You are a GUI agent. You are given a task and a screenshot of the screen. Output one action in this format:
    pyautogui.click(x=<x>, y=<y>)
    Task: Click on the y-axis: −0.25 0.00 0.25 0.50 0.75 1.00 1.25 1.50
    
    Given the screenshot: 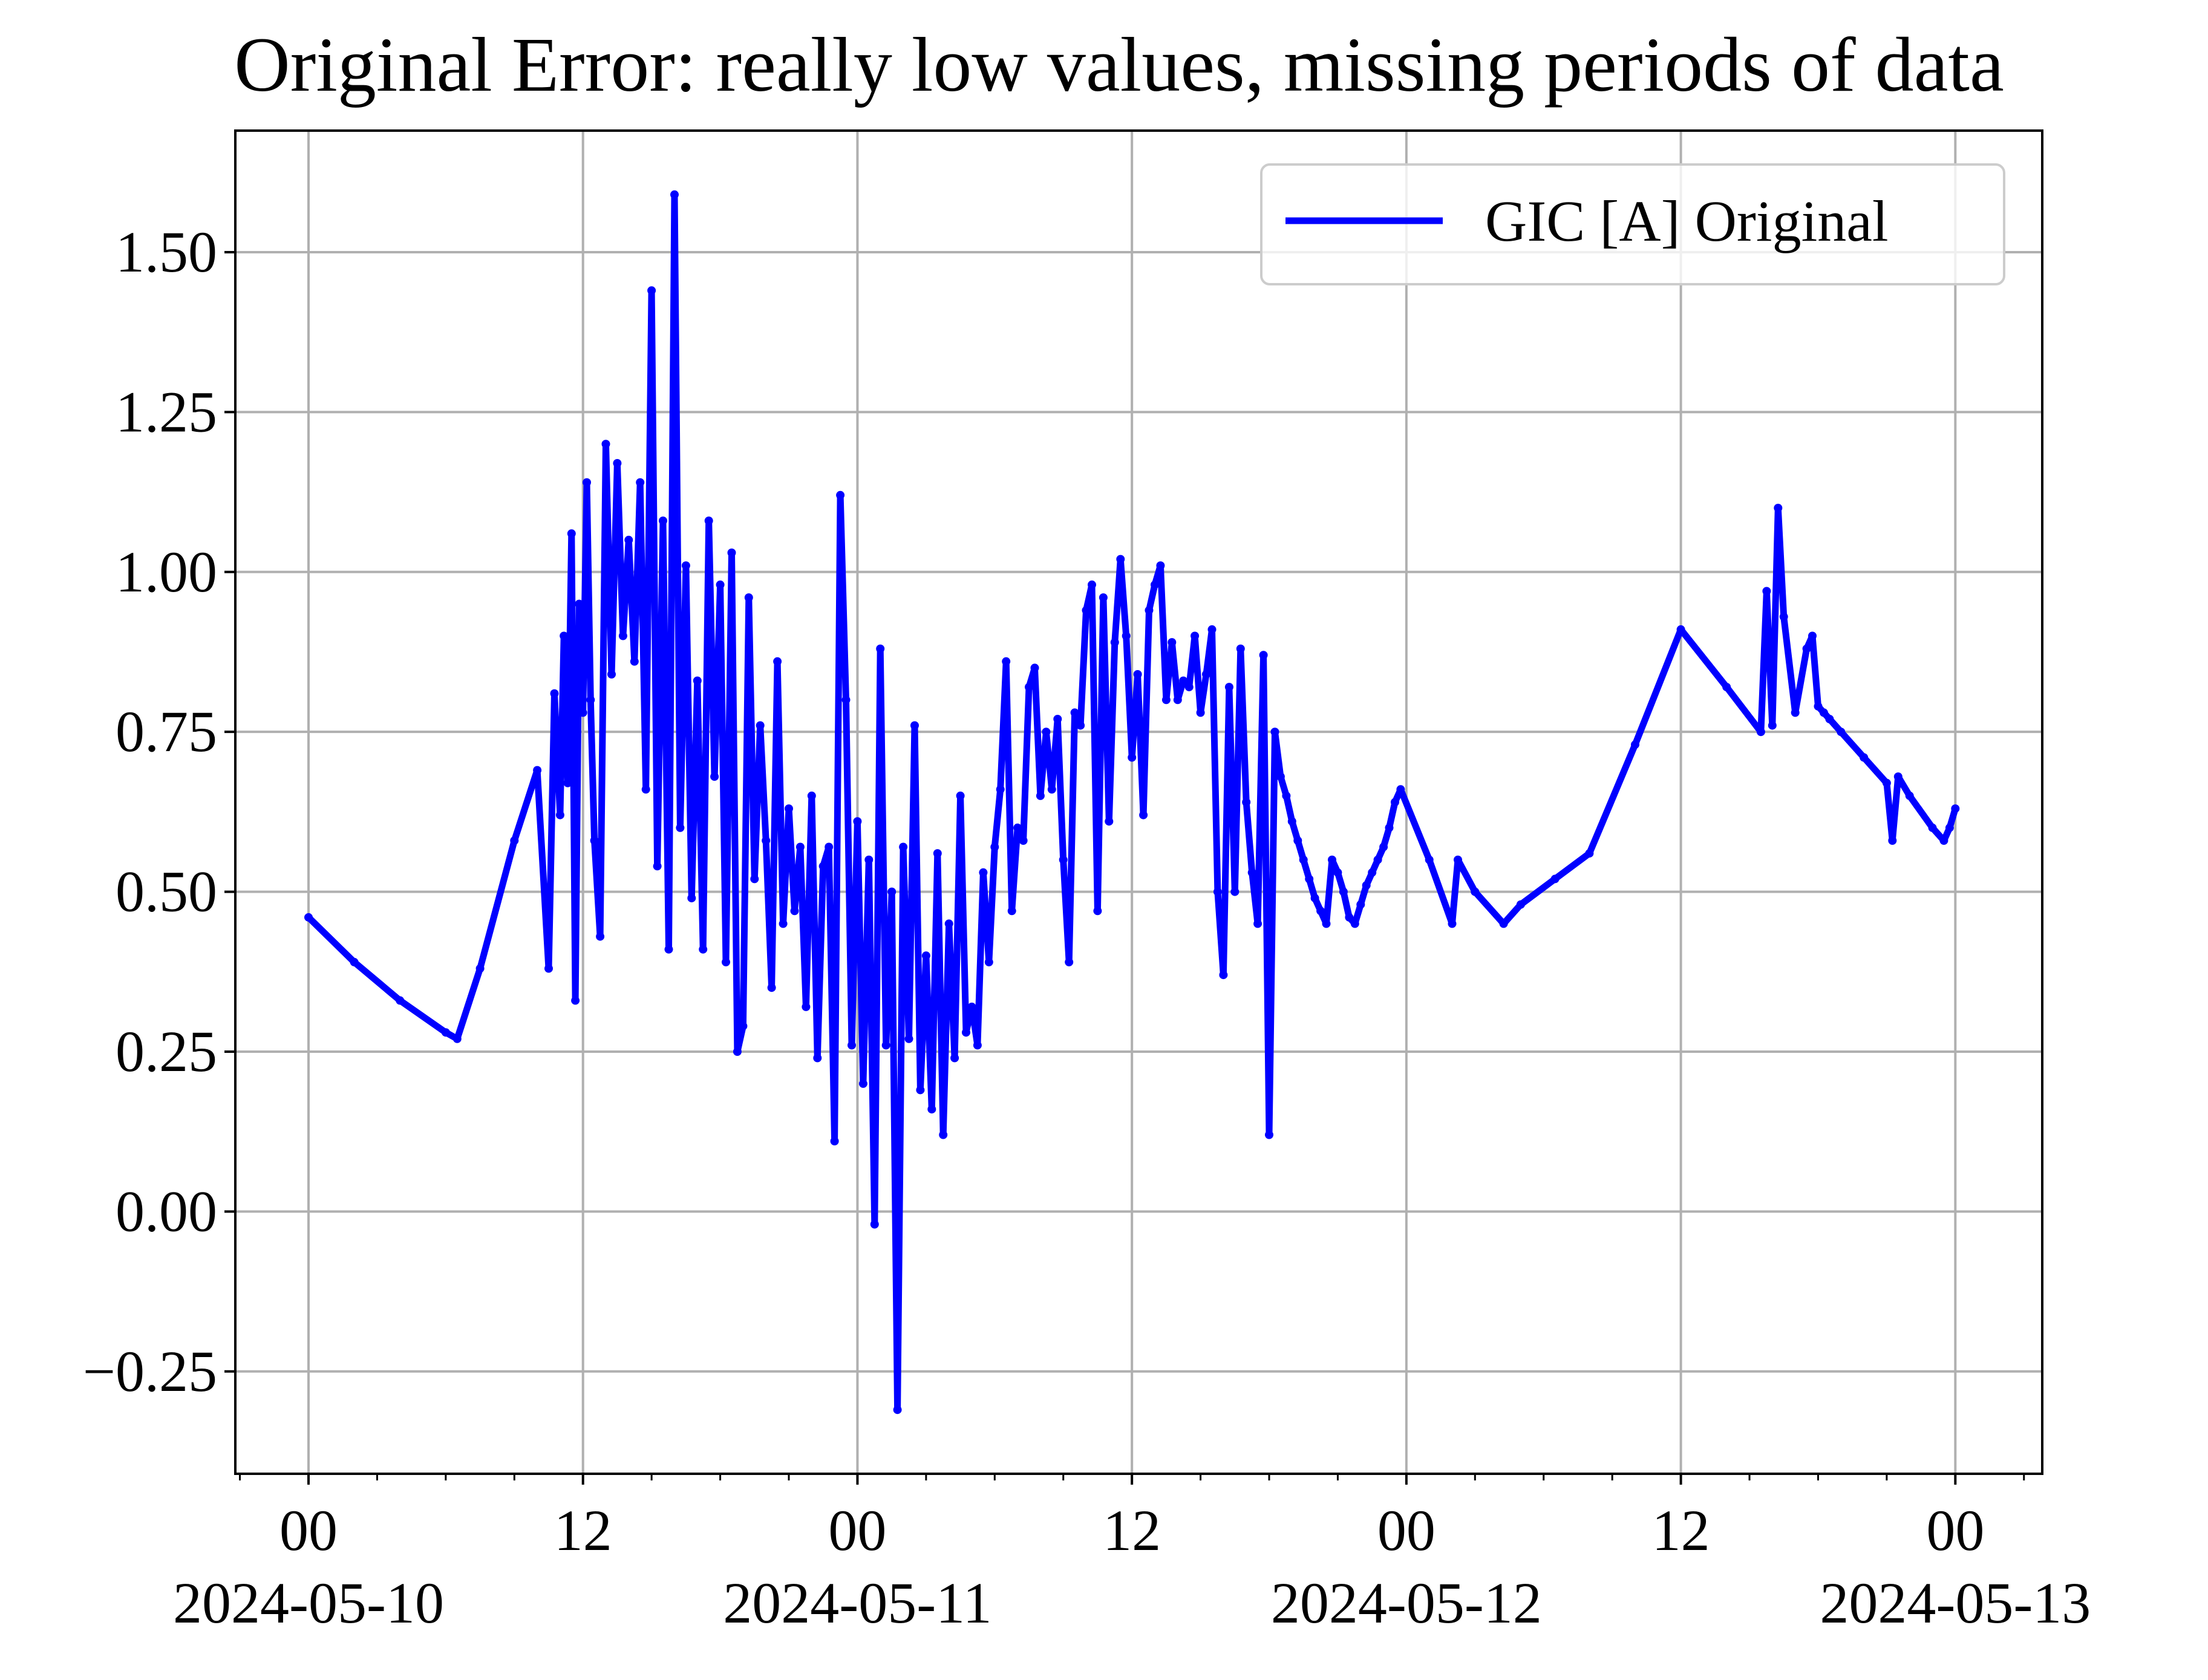 What is the action you would take?
    pyautogui.click(x=159, y=812)
    